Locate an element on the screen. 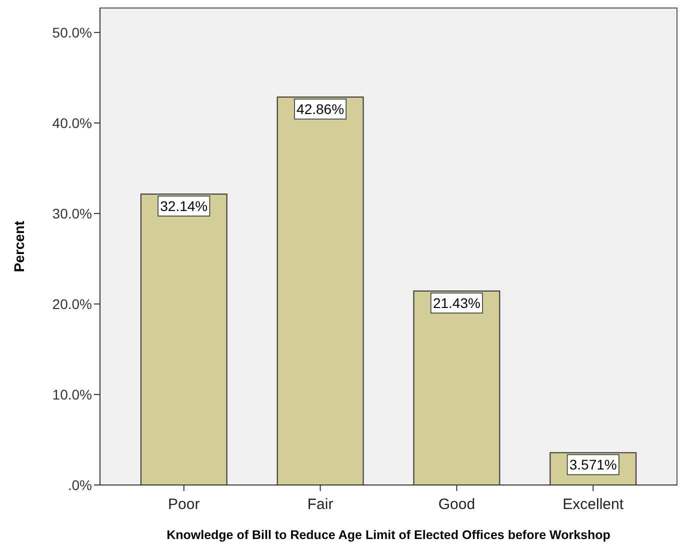 Image resolution: width=685 pixels, height=552 pixels. data-label: 21.43% is located at coordinates (456, 303).